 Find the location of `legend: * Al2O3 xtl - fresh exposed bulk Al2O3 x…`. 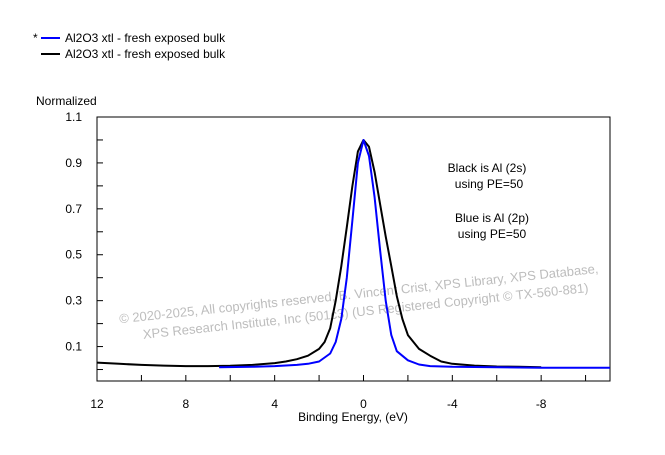

legend: * Al2O3 xtl - fresh exposed bulk Al2O3 x… is located at coordinates (129, 46).